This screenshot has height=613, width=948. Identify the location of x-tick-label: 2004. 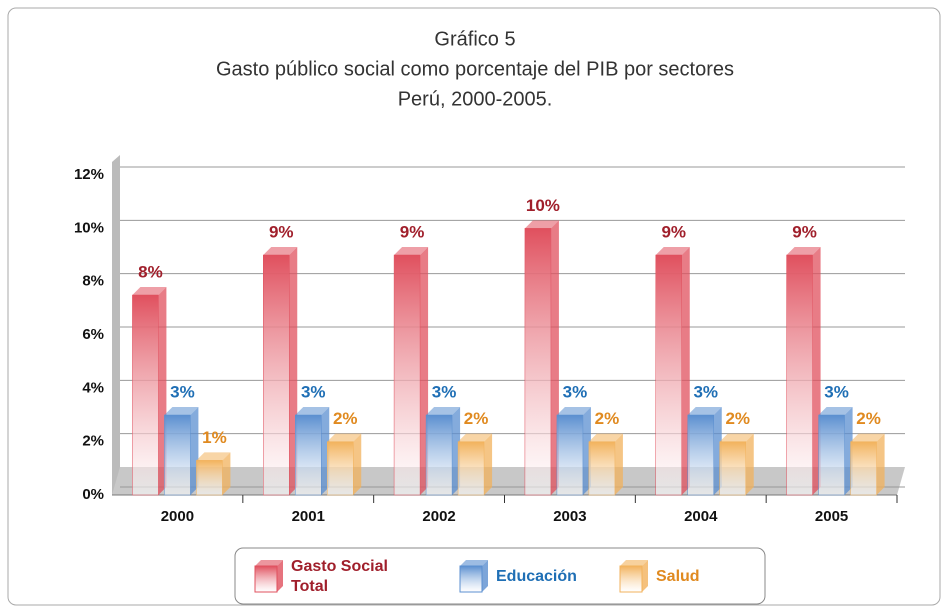
(701, 516).